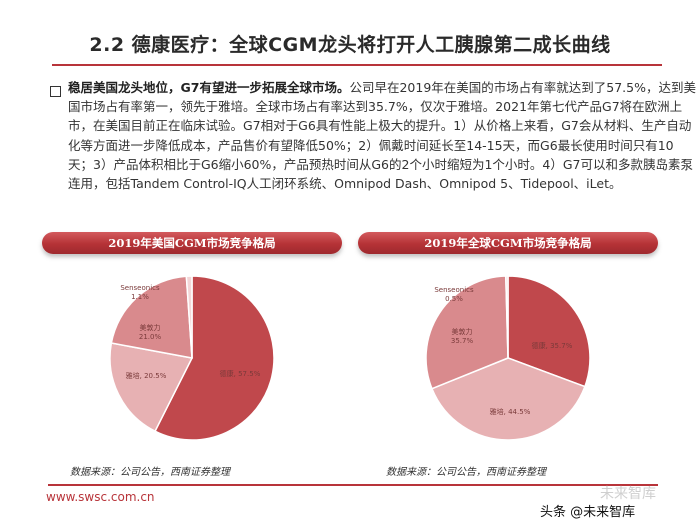 This screenshot has height=525, width=700. What do you see at coordinates (209, 87) in the screenshot?
I see `body-lead: 稳居美国龙头地位，G7有望进一步拓展全球市场。` at bounding box center [209, 87].